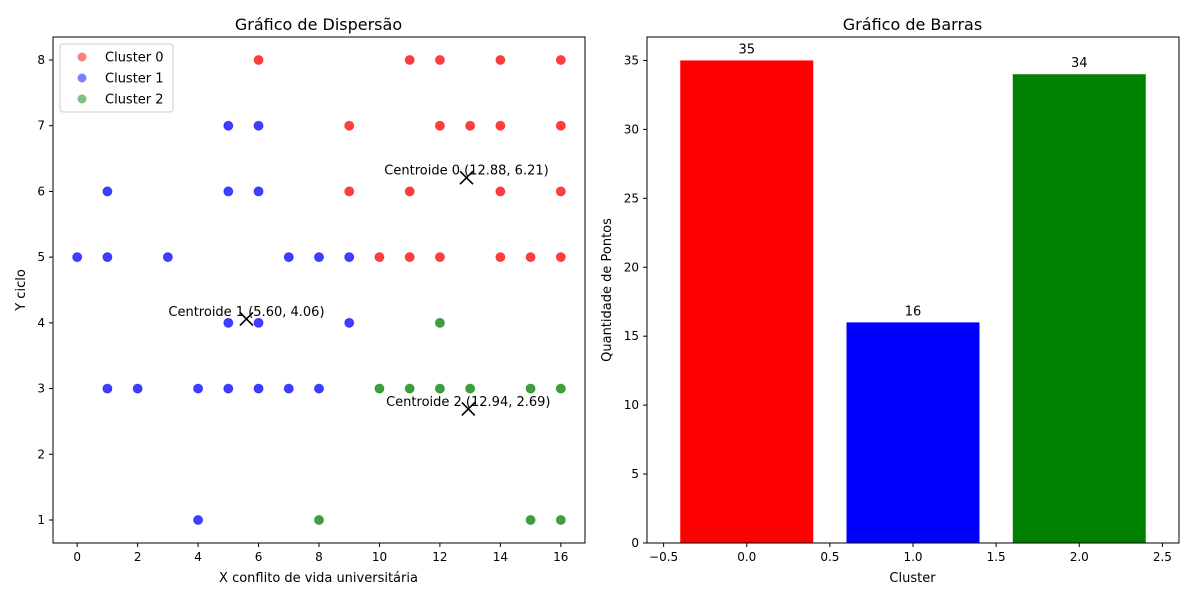 The height and width of the screenshot is (600, 1200). I want to click on x-tick-label: 0.0, so click(746, 557).